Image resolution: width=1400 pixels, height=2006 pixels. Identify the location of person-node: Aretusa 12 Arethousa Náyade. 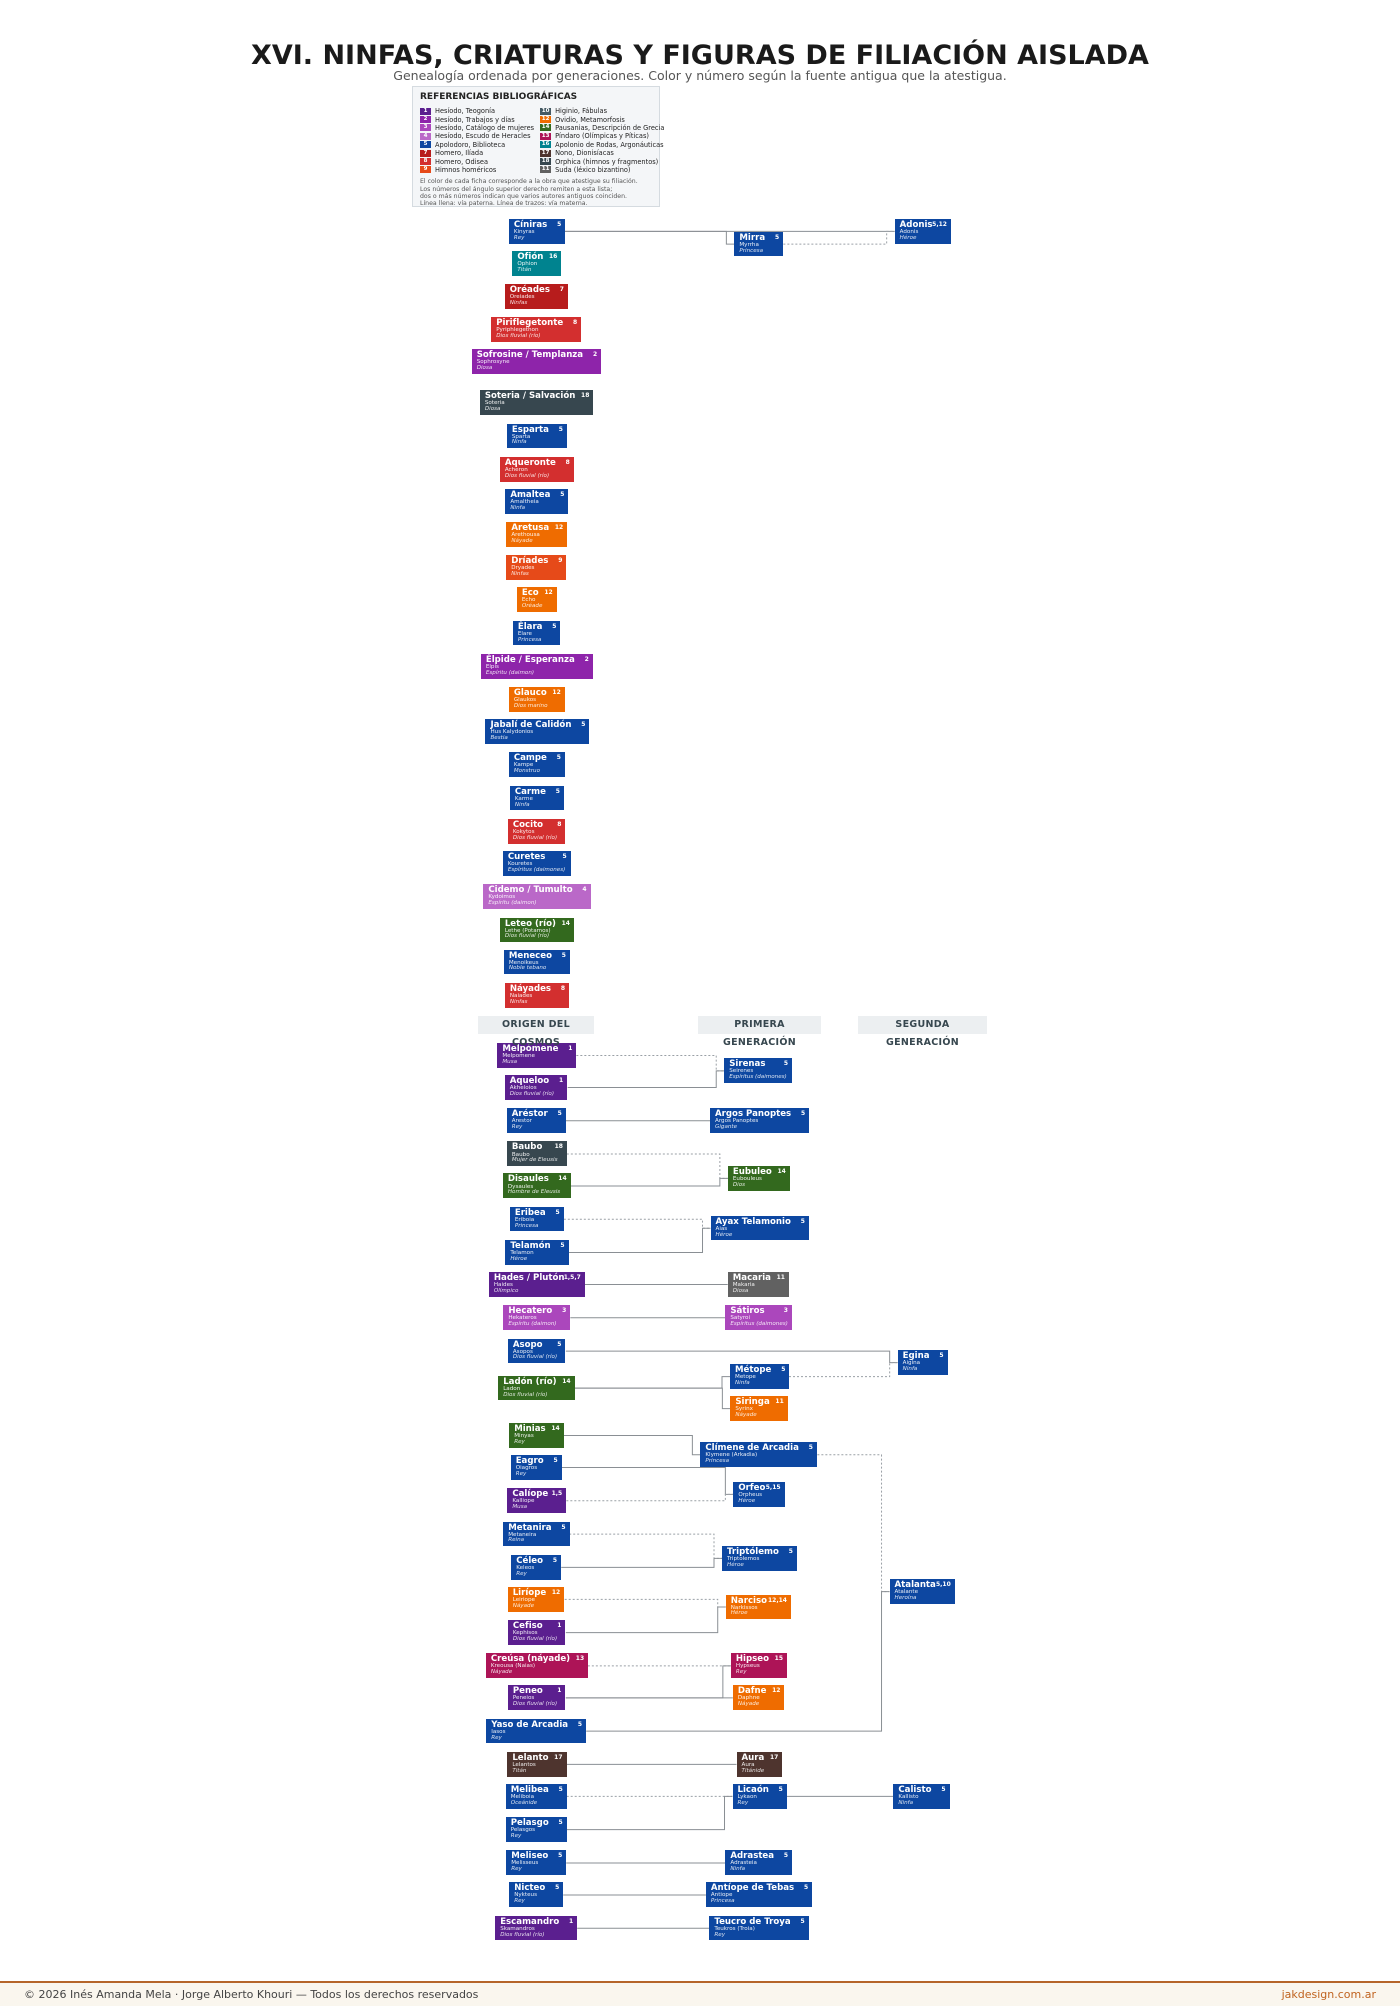
(537, 534).